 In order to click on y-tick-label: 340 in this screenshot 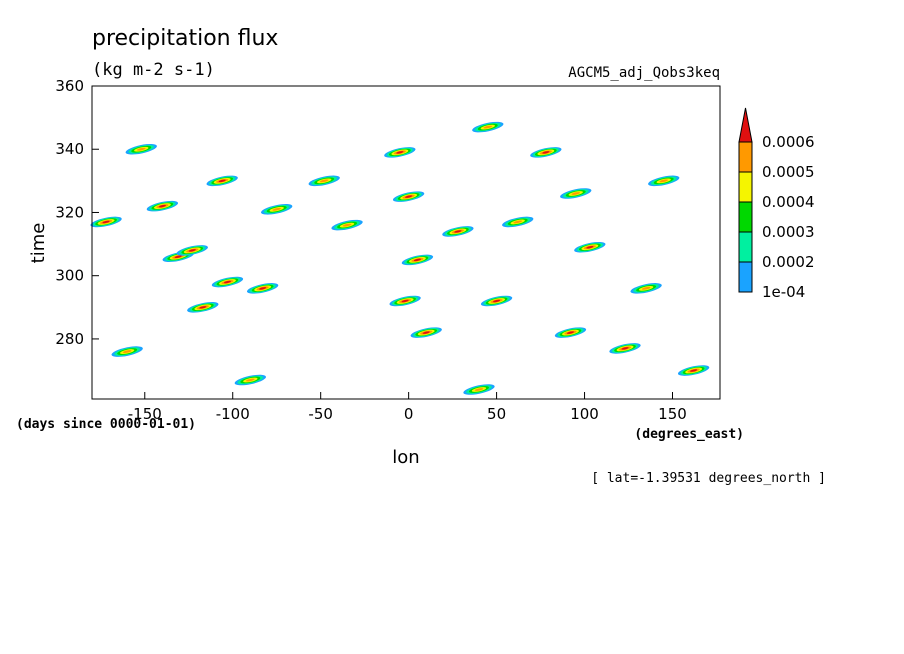, I will do `click(69, 149)`.